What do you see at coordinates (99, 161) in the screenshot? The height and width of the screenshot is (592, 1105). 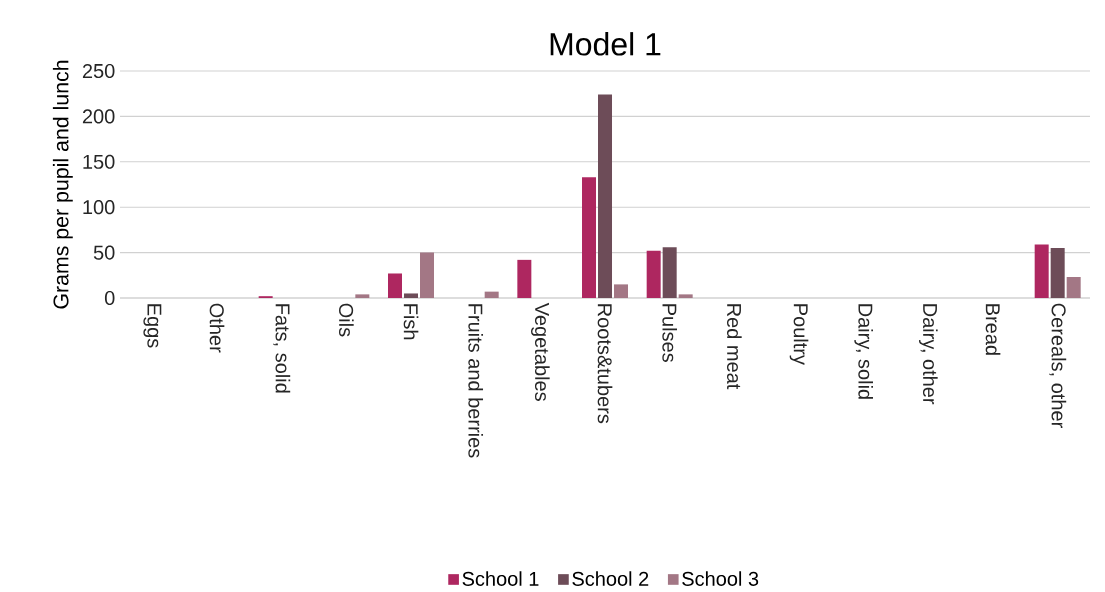 I see `y-tick-label: 150` at bounding box center [99, 161].